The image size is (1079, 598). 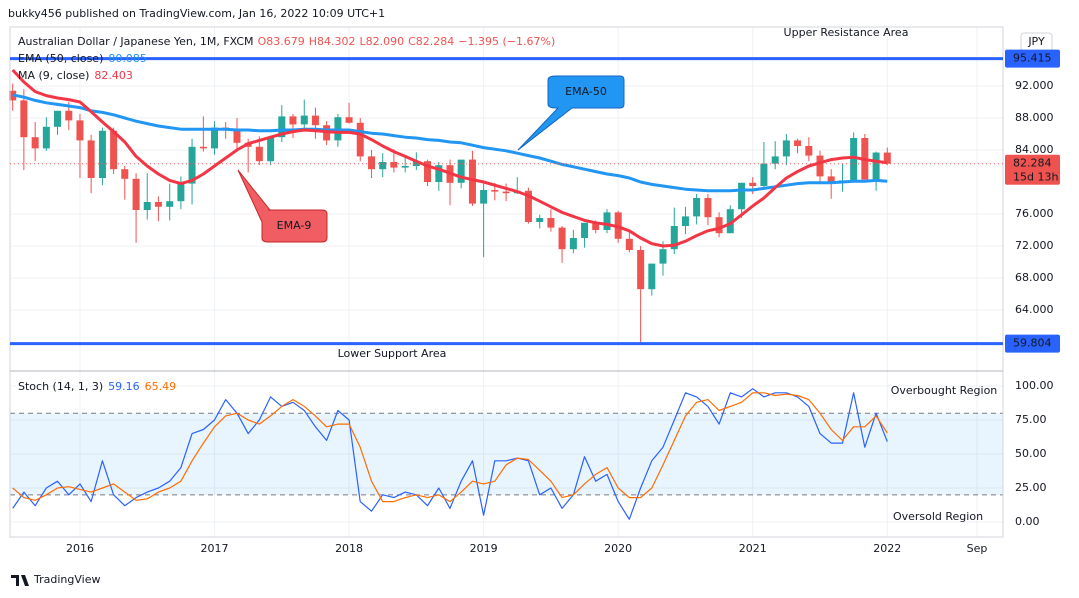 I want to click on y-tick-label: 92.000, so click(x=1034, y=85).